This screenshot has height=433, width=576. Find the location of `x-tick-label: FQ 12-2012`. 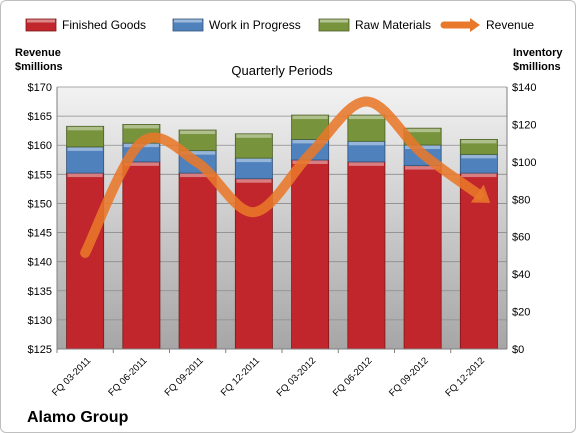

x-tick-label: FQ 12-2012 is located at coordinates (465, 377).